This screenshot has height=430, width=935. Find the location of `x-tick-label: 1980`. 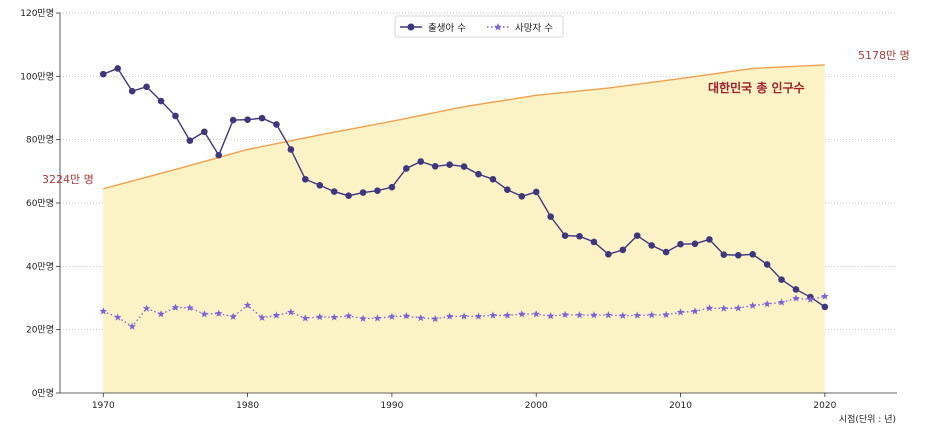

x-tick-label: 1980 is located at coordinates (247, 406).